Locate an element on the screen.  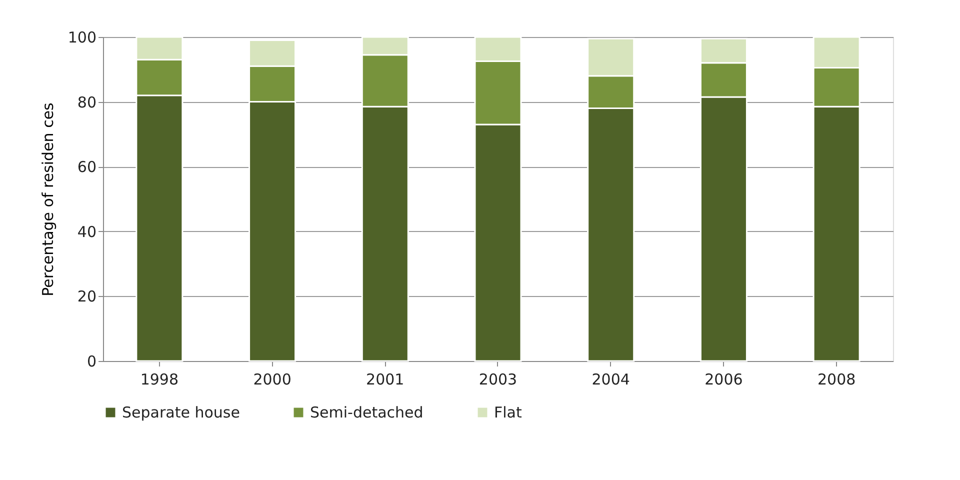
y-tick-label: 80 is located at coordinates (86, 102).